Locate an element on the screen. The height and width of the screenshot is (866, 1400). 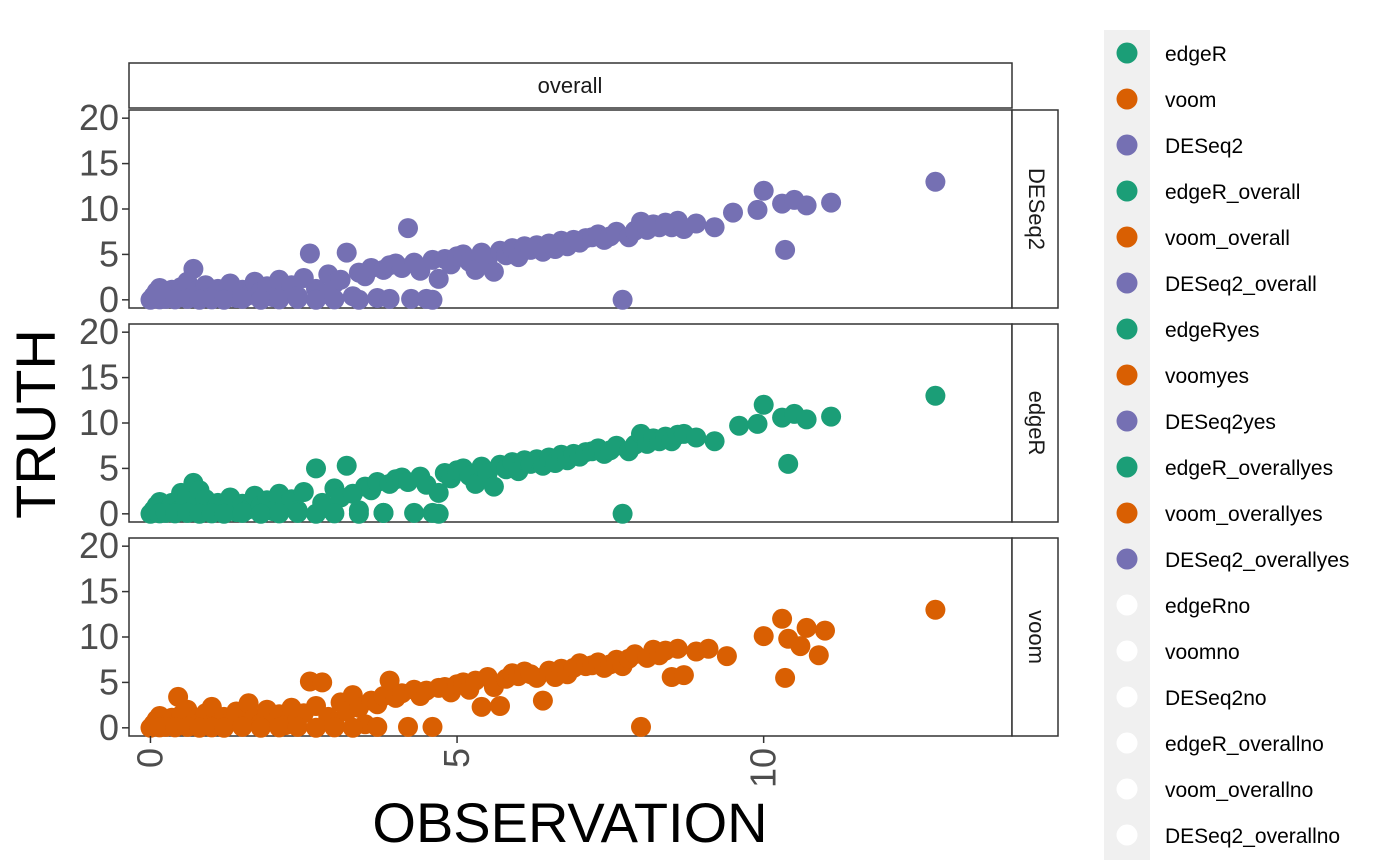
legend-label: DESeq2_overallno is located at coordinates (1252, 836).